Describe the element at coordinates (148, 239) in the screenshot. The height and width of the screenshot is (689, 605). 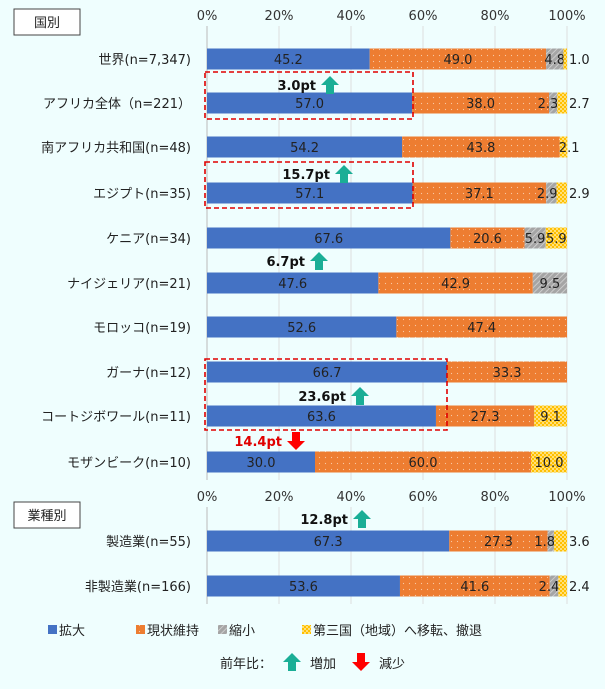
I see `category-label: ケニア(n=34)` at that location.